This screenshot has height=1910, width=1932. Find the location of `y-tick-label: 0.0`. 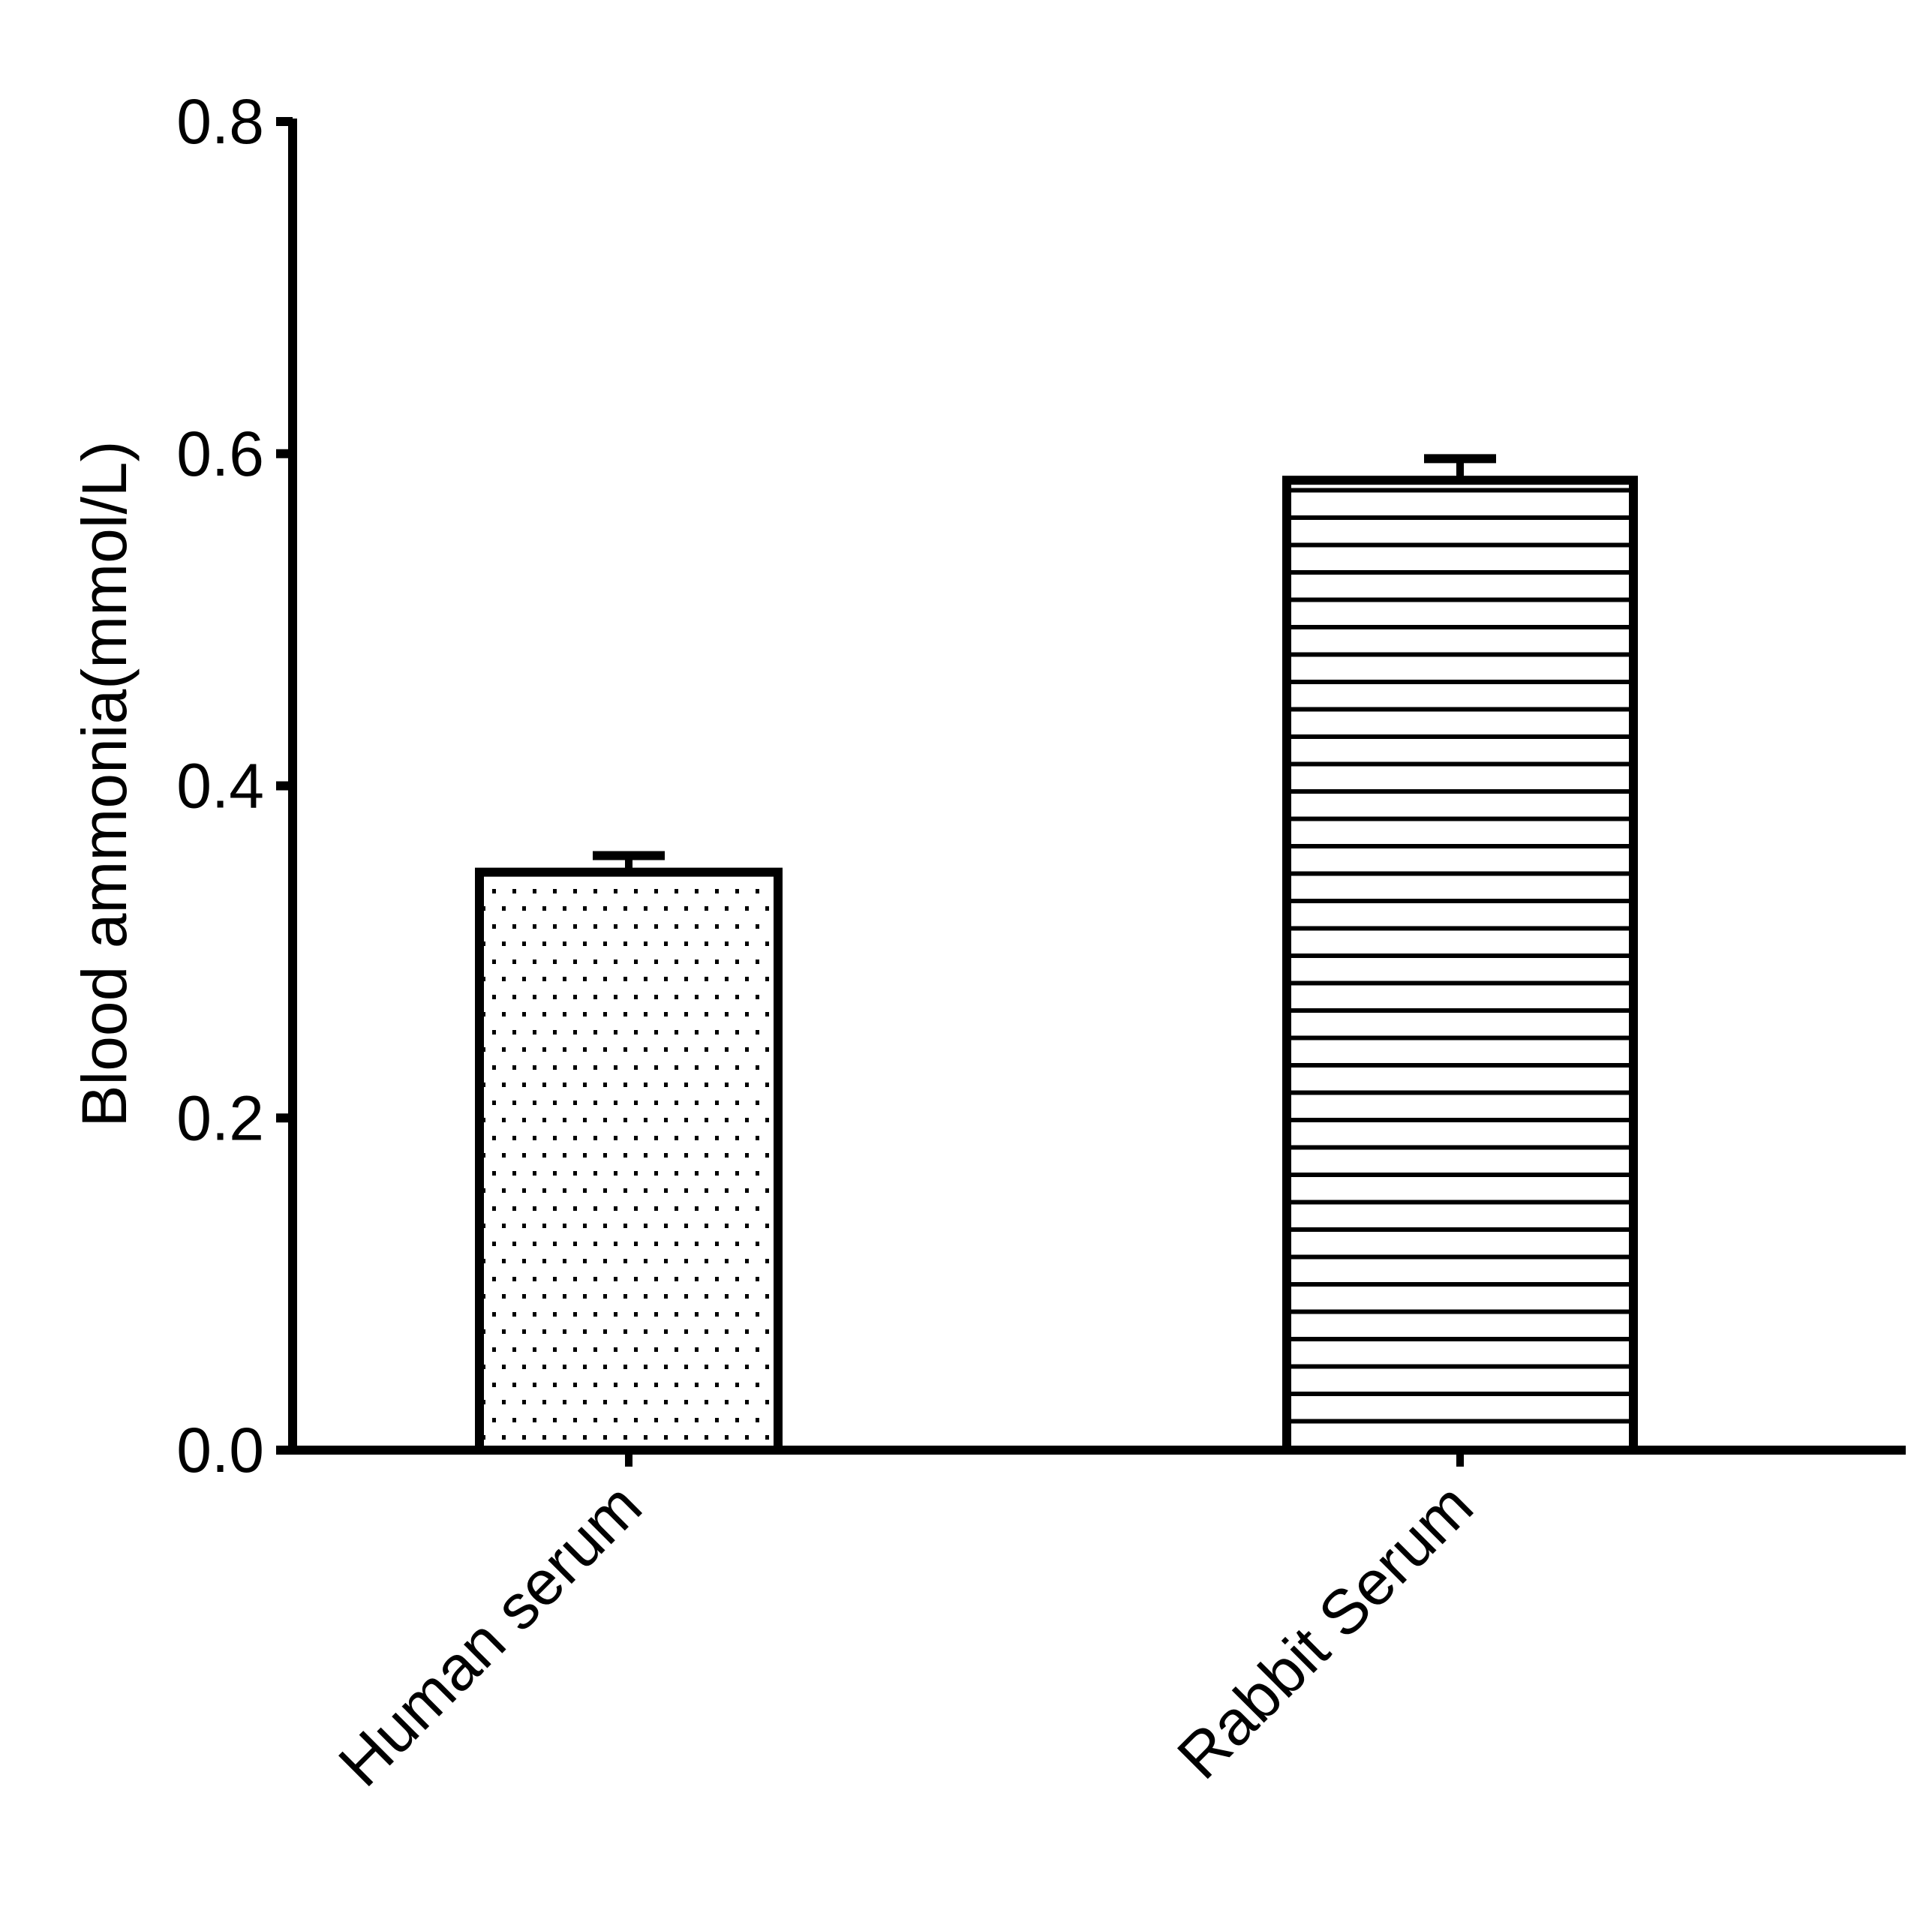

y-tick-label: 0.0 is located at coordinates (220, 1450).